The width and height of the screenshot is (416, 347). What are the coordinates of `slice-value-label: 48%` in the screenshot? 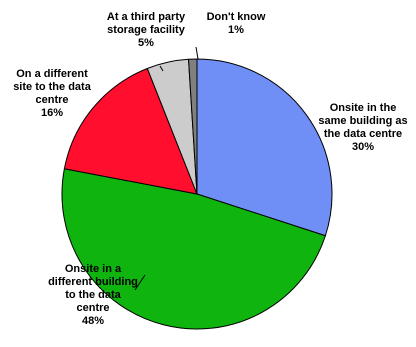 It's located at (93, 321).